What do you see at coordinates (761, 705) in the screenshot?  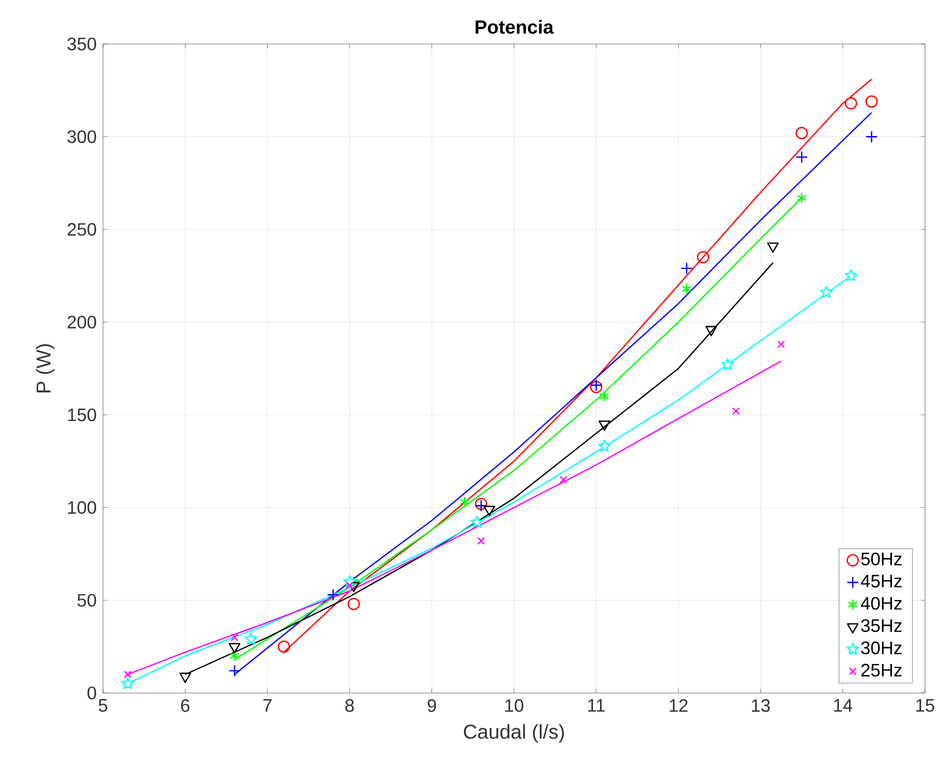 I see `x-tick-label: 13` at bounding box center [761, 705].